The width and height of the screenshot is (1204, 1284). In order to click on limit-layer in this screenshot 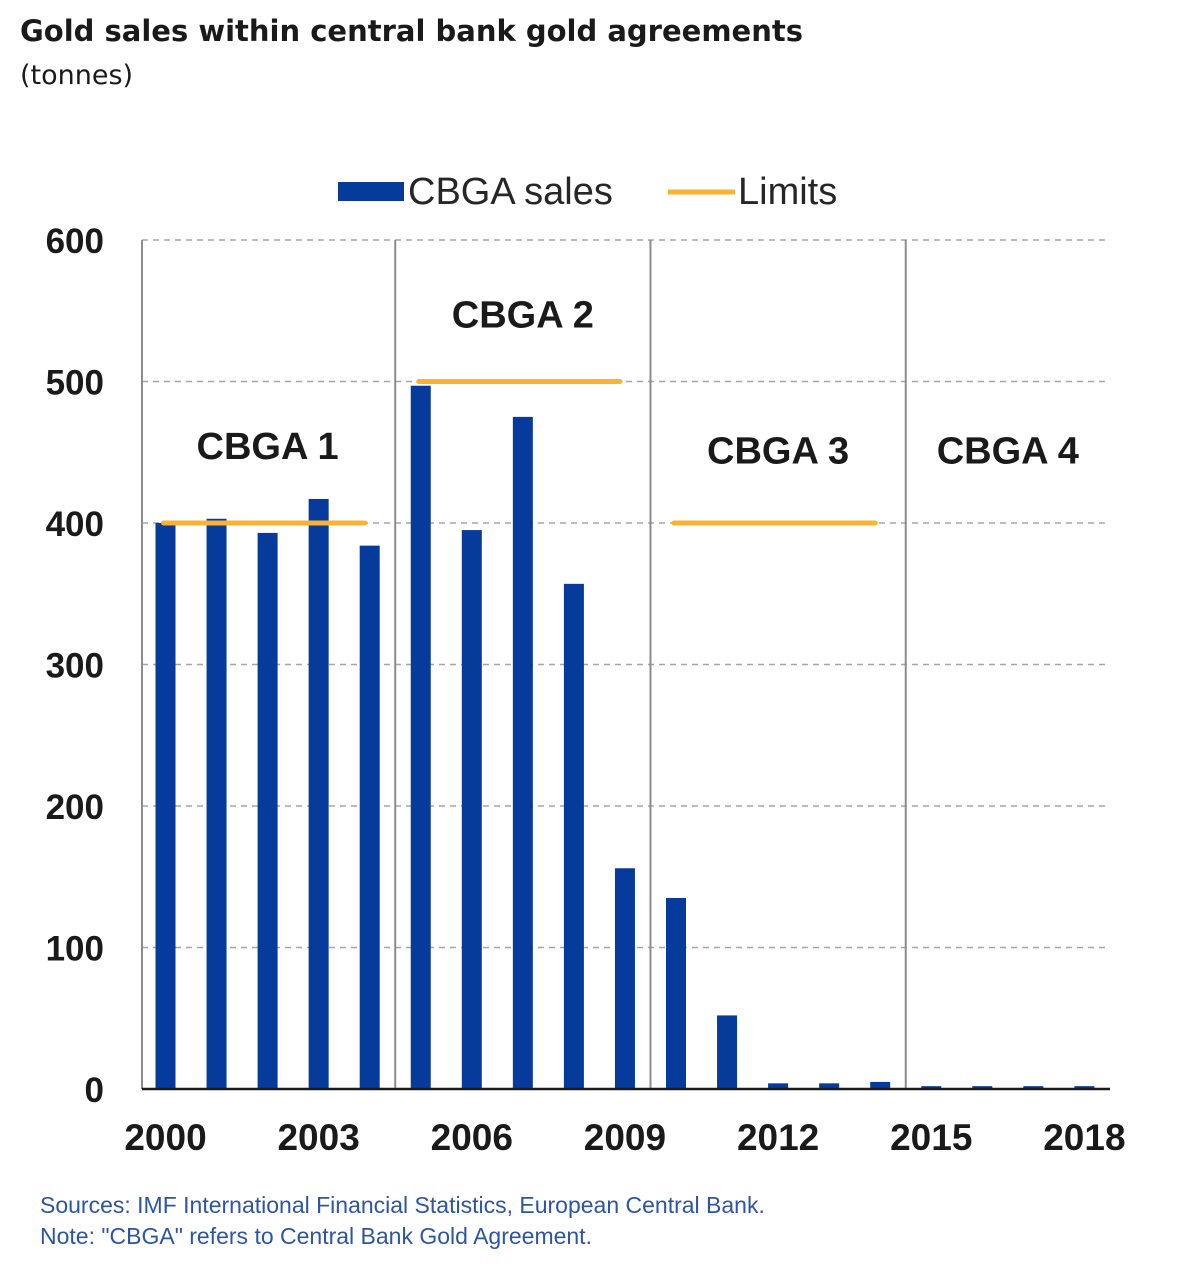, I will do `click(519, 452)`.